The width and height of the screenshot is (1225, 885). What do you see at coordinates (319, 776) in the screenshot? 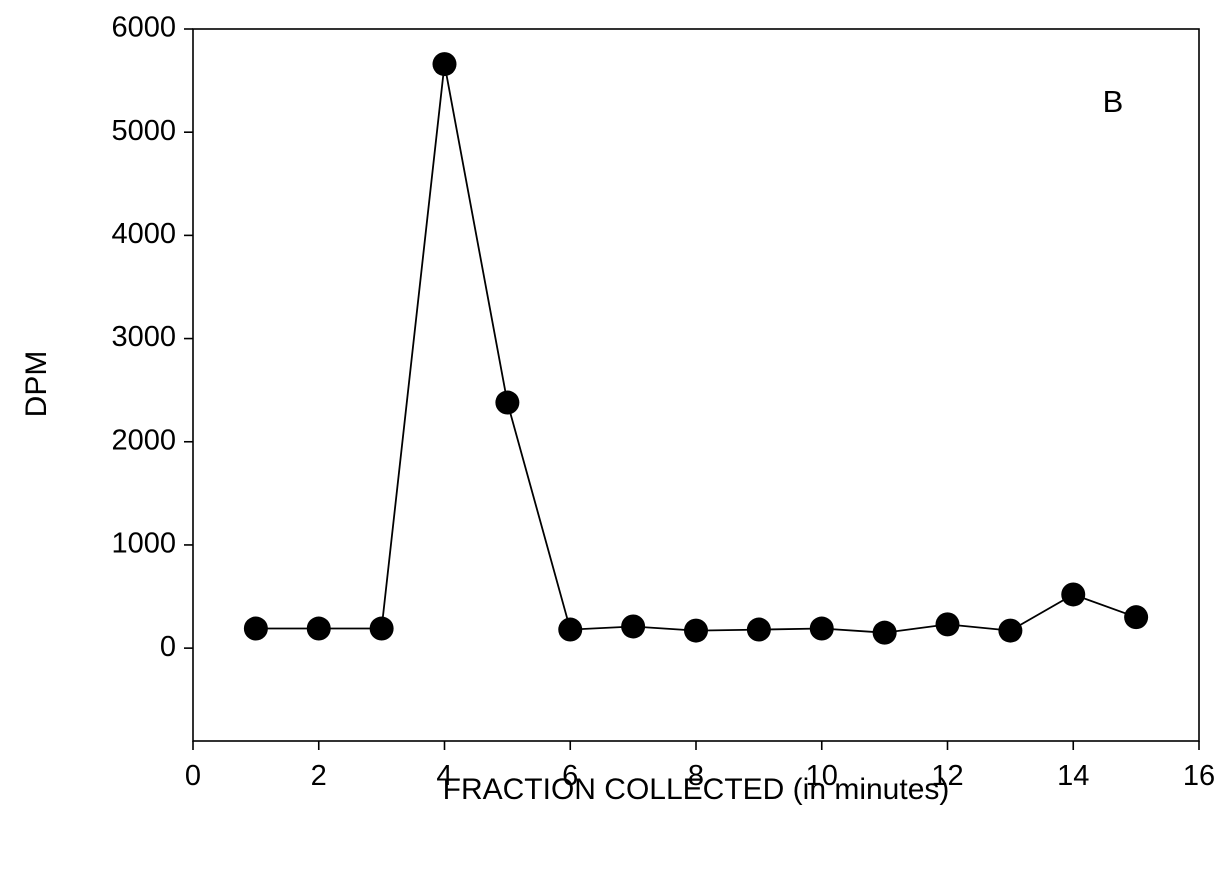
I see `x-tick-label: 2` at bounding box center [319, 776].